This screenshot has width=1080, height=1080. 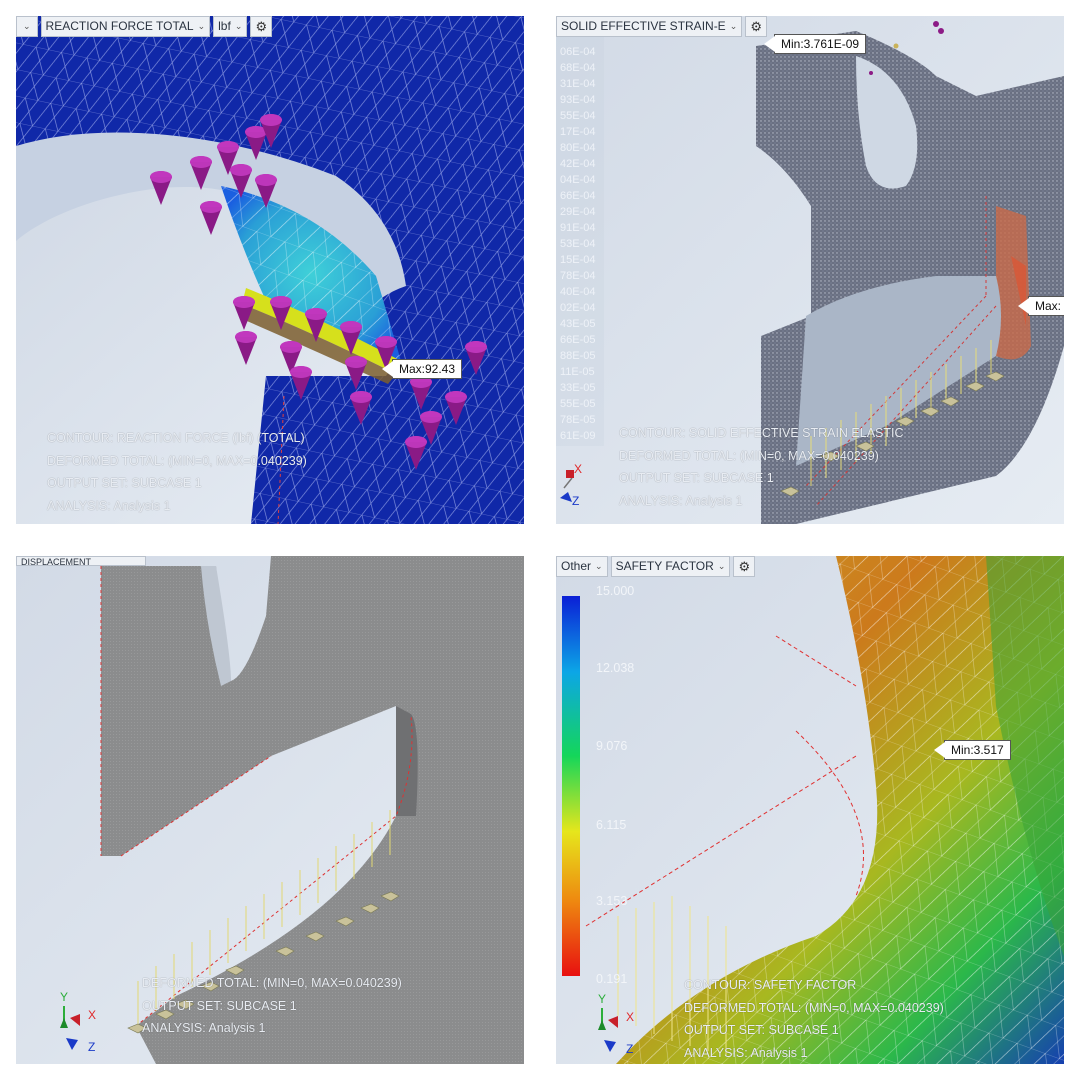 What do you see at coordinates (578, 68) in the screenshot?
I see `scale-tick: 68E-04` at bounding box center [578, 68].